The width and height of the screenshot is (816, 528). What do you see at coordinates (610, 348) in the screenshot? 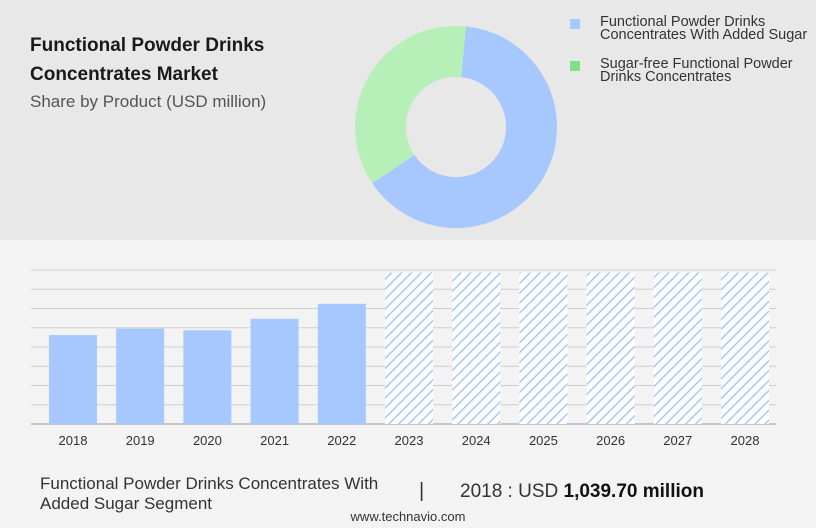
I see `bar-2026-forecast` at bounding box center [610, 348].